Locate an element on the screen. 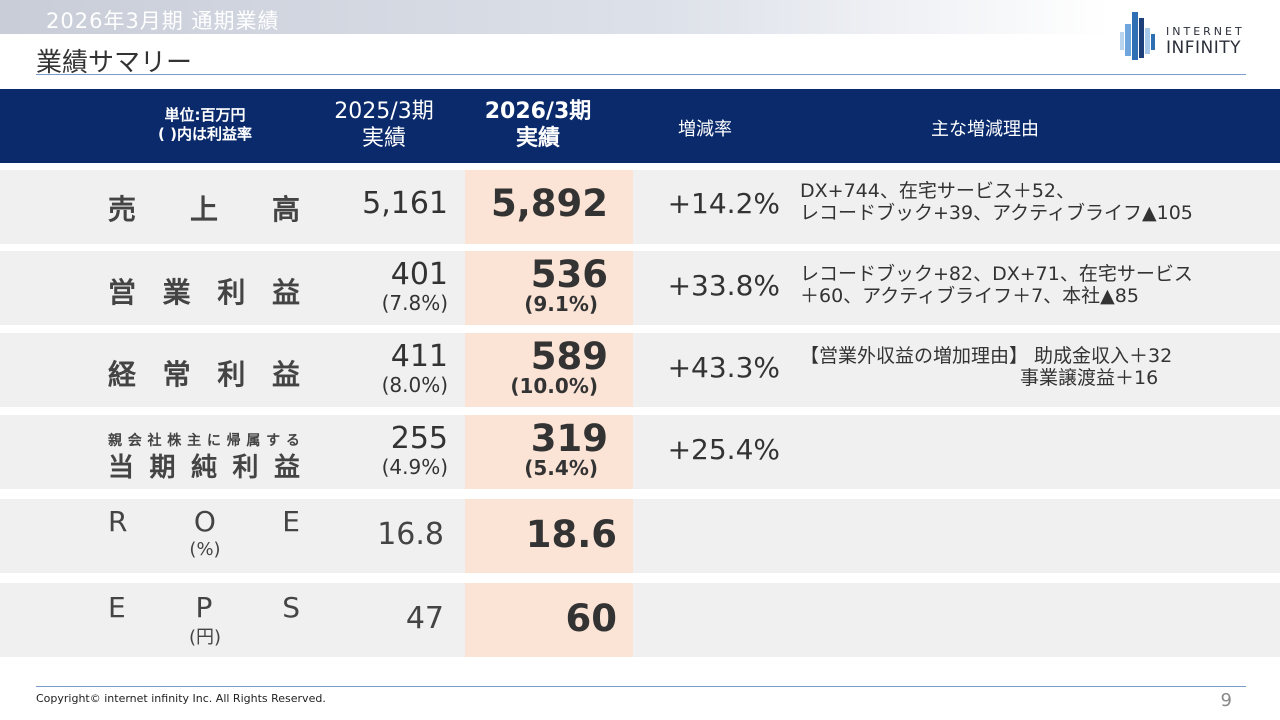 Image resolution: width=1280 pixels, height=720 pixels. margin-2025: (4.9%) is located at coordinates (414, 467).